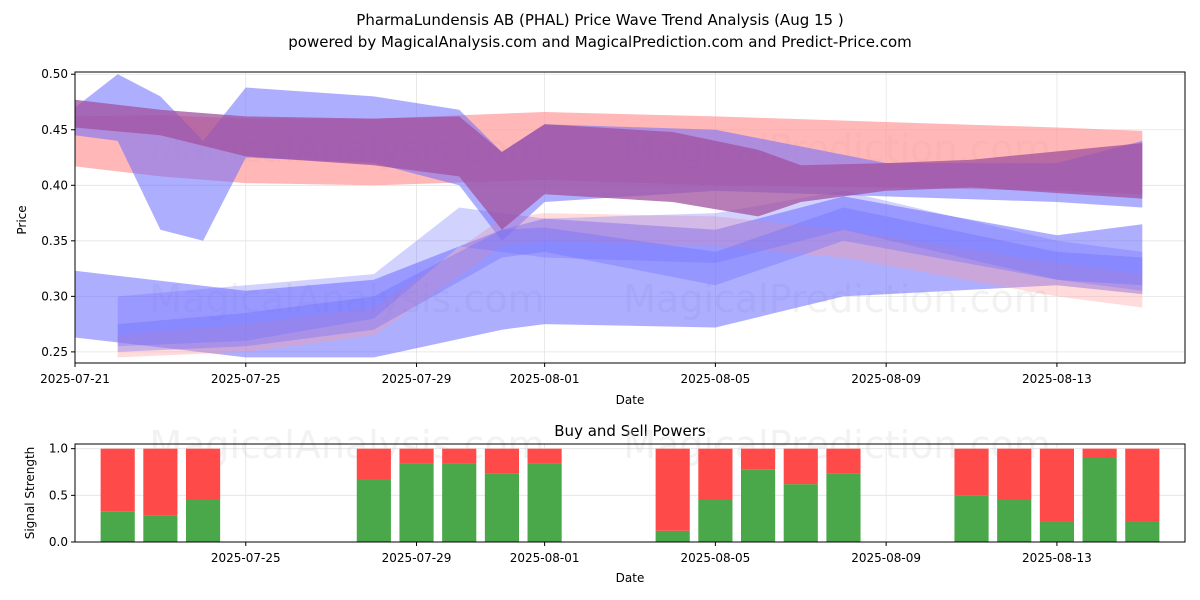 Image resolution: width=1200 pixels, height=600 pixels. What do you see at coordinates (54, 296) in the screenshot?
I see `price-y-tick-label: 0.30` at bounding box center [54, 296].